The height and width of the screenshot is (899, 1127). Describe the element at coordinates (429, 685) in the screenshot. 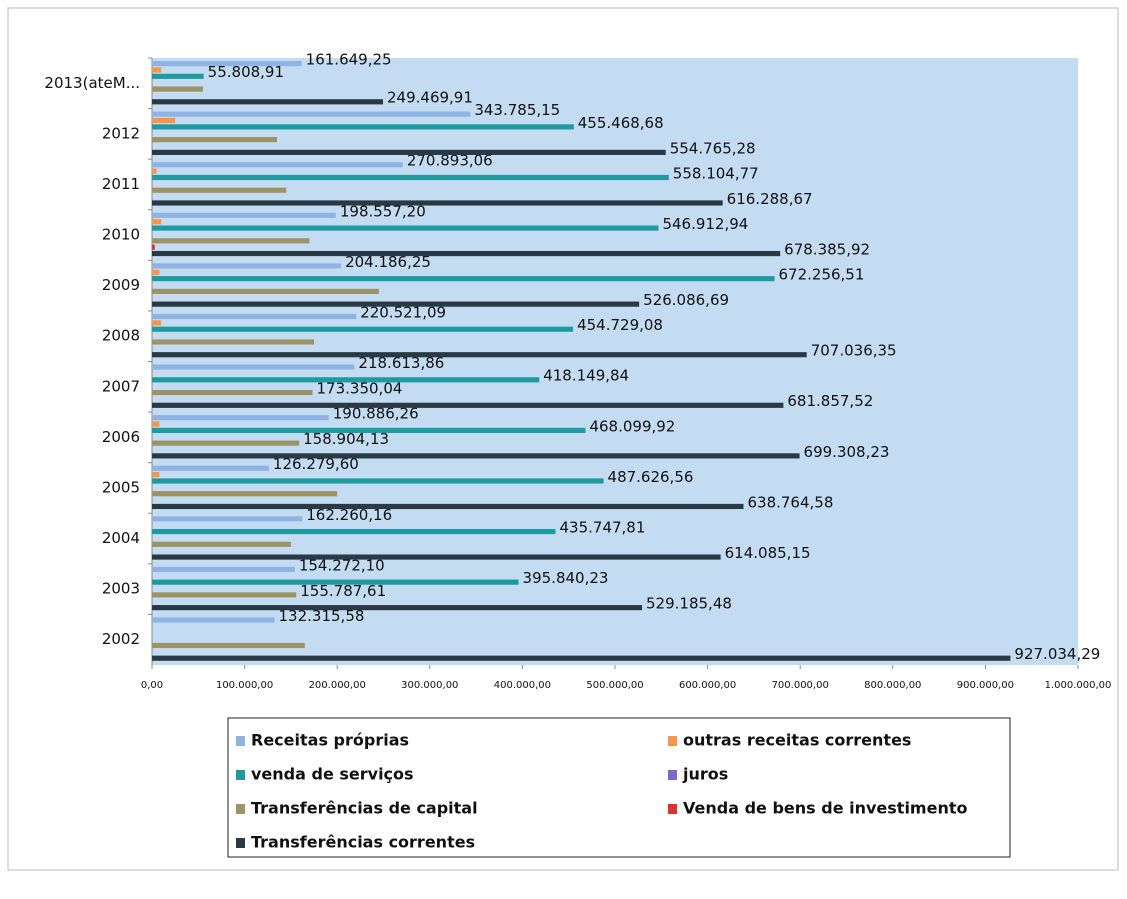

I see `x-tick-label: 300.000,00` at that location.